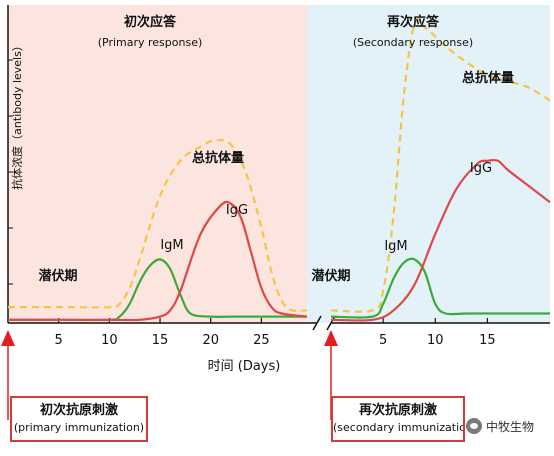 The width and height of the screenshot is (554, 456). I want to click on secondary-igm-curve, so click(440, 288).